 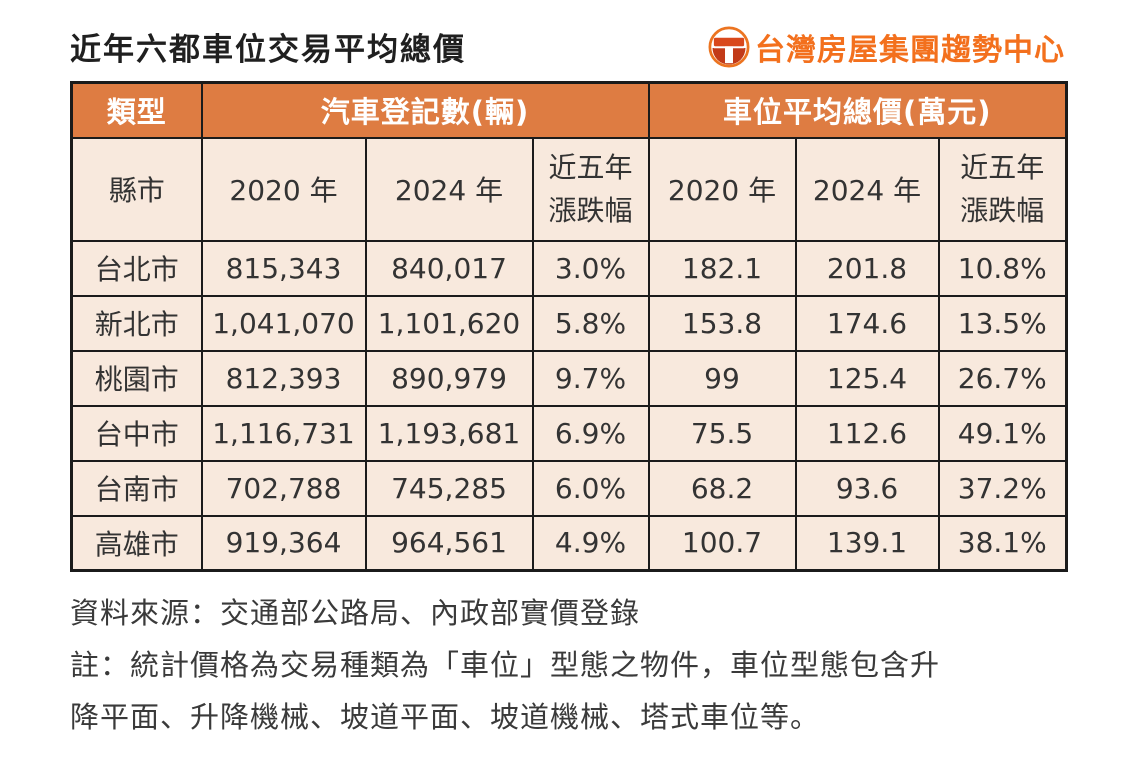 What do you see at coordinates (136, 378) in the screenshot?
I see `cell-city: 桃園市` at bounding box center [136, 378].